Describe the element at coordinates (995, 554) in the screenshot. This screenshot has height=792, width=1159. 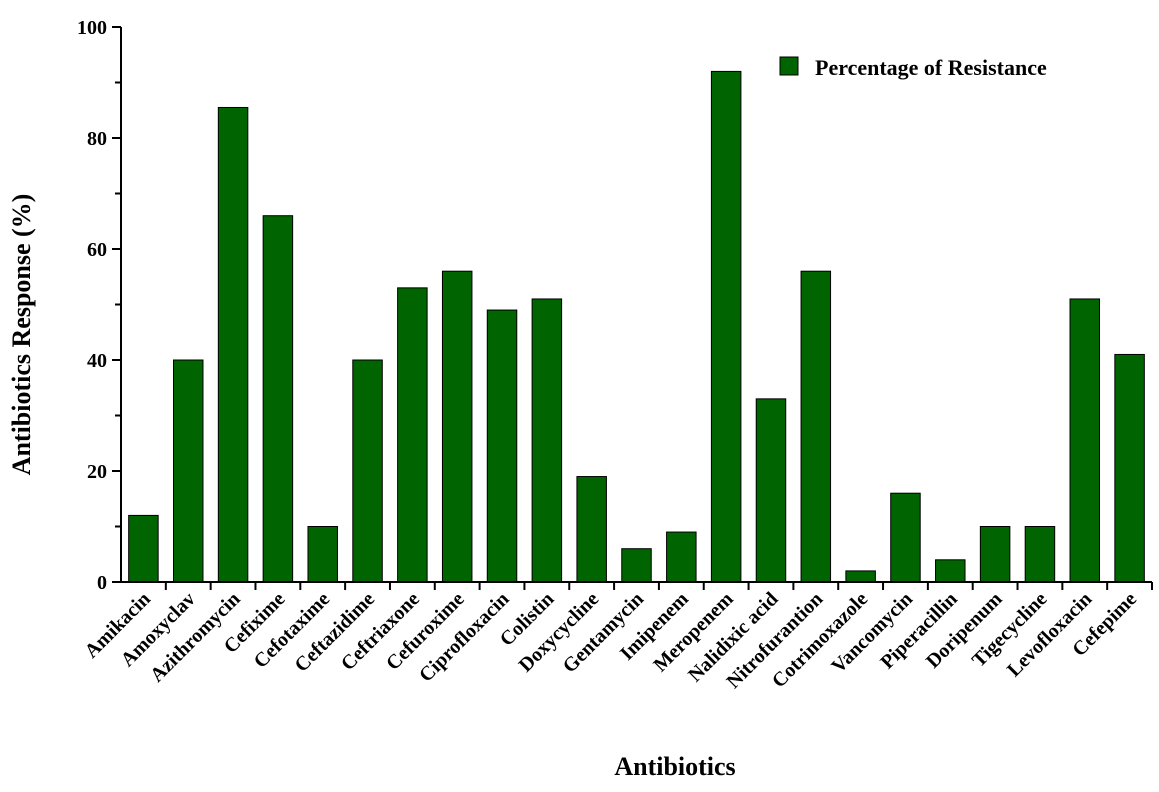
I see `bar-doripenum` at that location.